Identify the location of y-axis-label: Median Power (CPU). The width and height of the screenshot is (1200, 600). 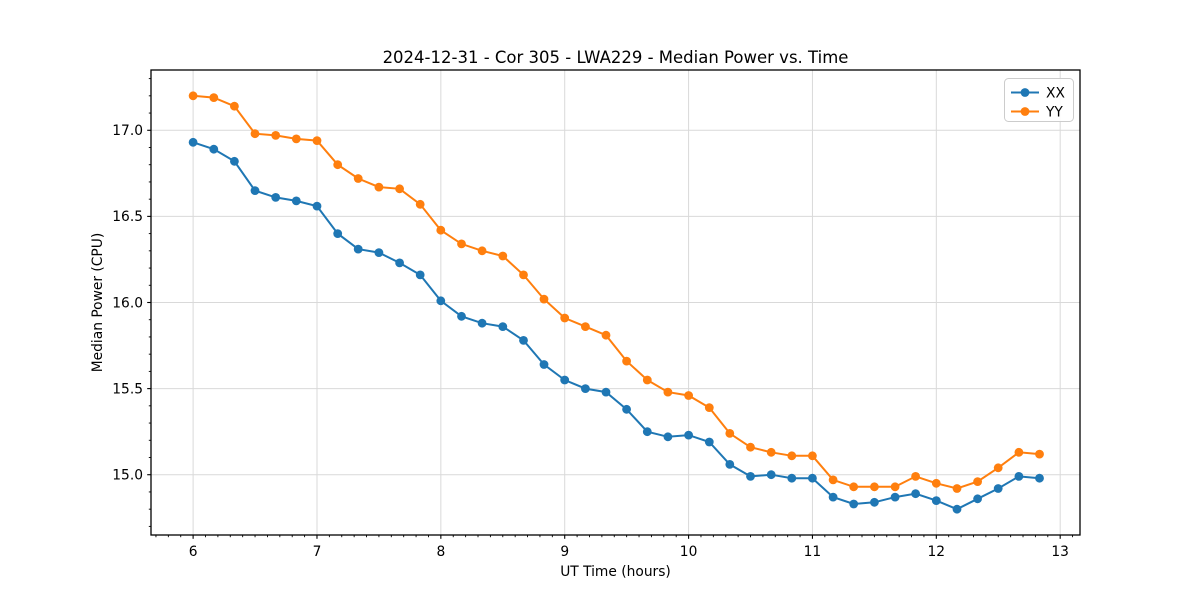
(98, 303).